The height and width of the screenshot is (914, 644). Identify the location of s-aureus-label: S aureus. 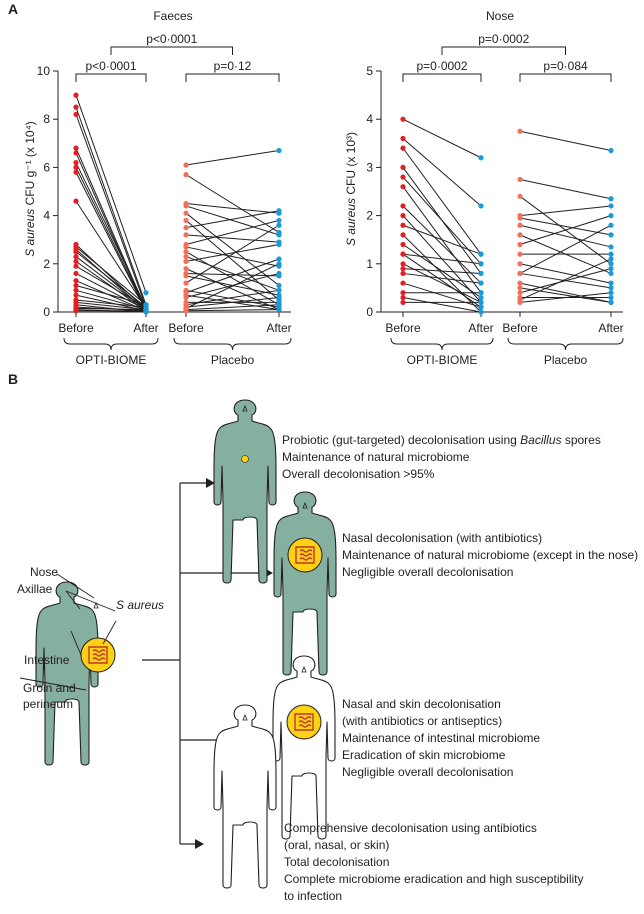
(140, 605).